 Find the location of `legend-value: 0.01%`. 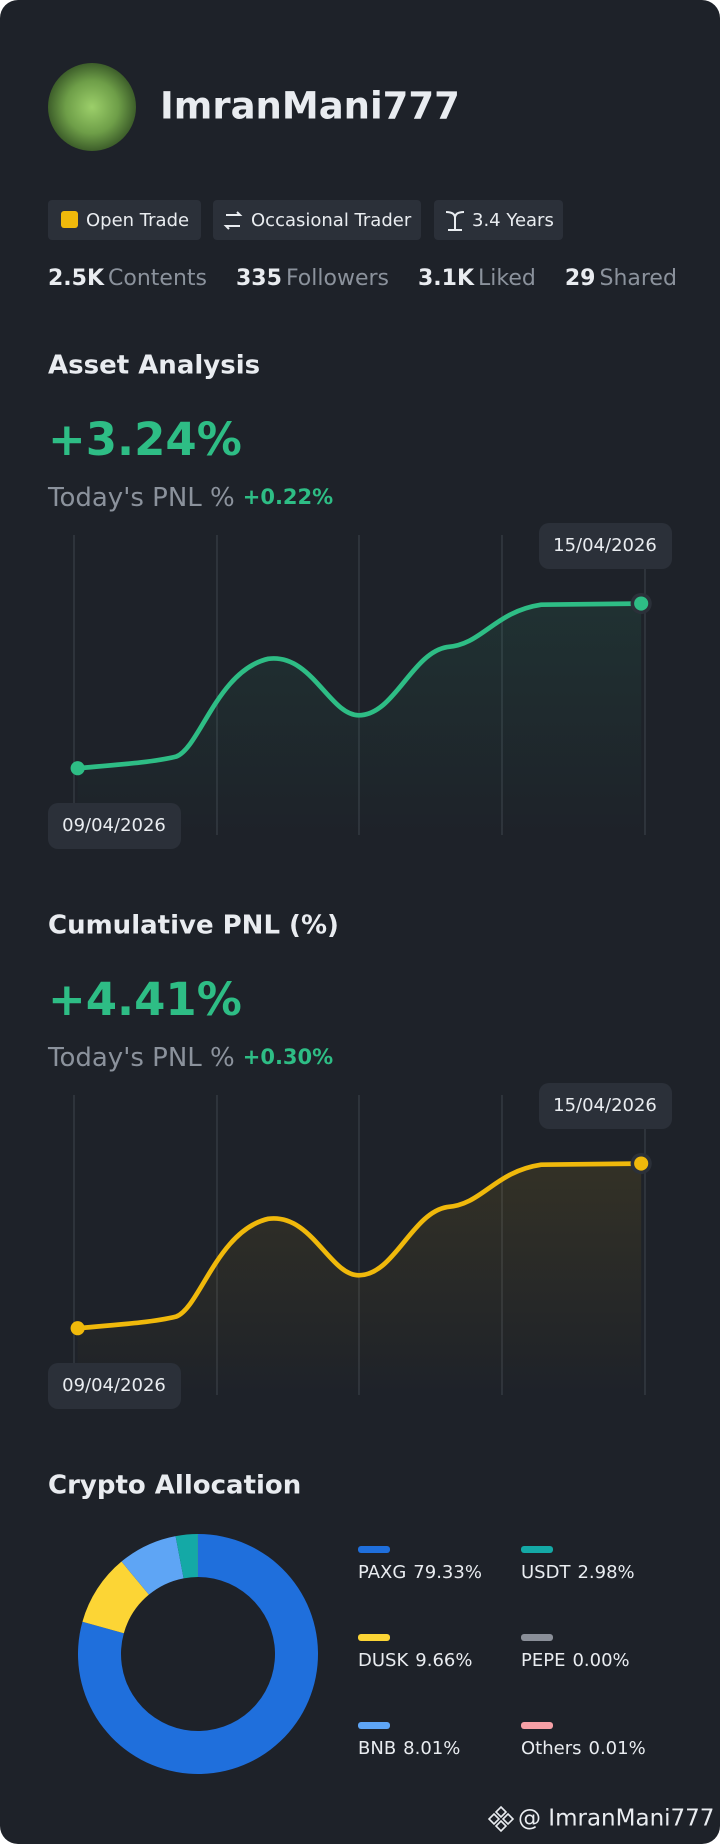

legend-value: 0.01% is located at coordinates (617, 1748).